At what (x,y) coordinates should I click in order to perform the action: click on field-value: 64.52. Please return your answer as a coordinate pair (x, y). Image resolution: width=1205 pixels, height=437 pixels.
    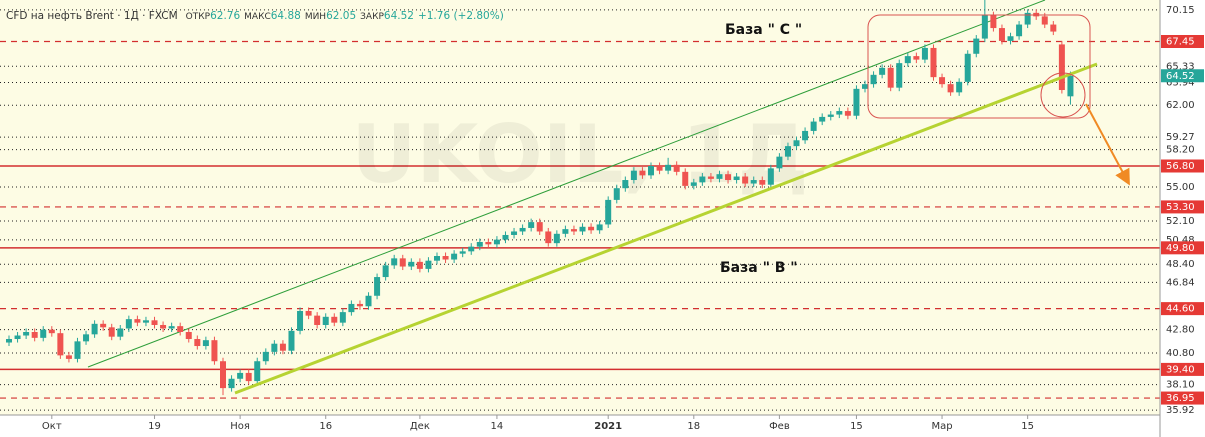
    Looking at the image, I should click on (399, 16).